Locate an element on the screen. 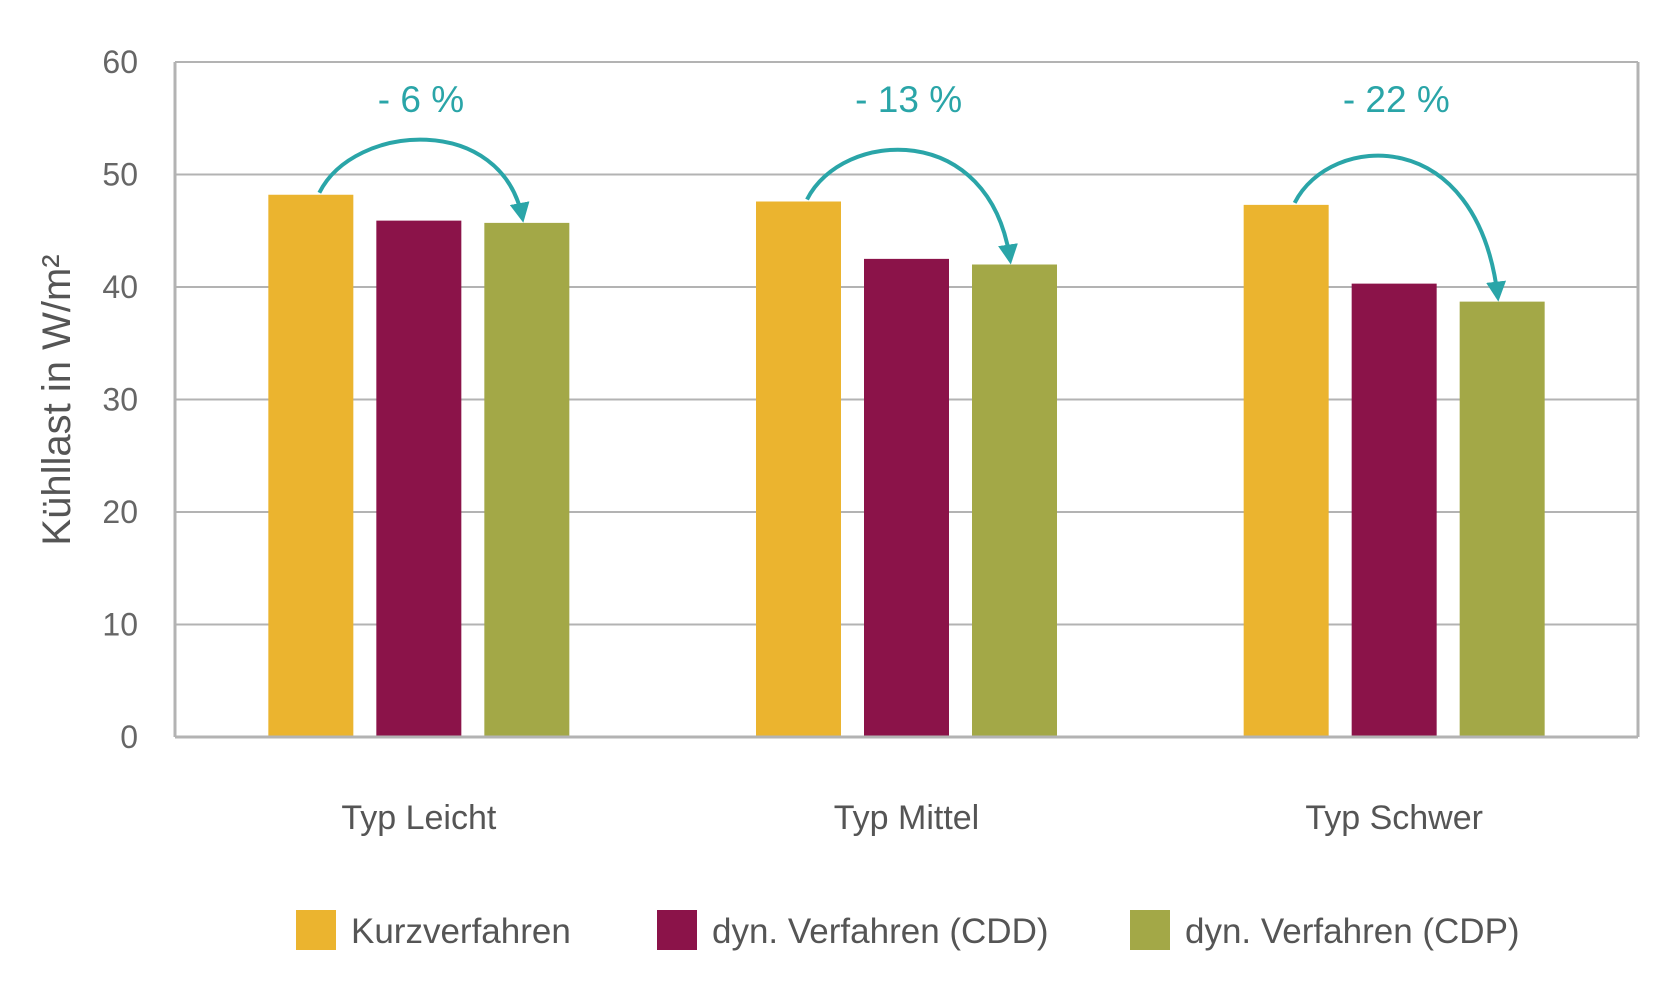 The height and width of the screenshot is (1000, 1680). y-axis-label: Kühllast in W/m² is located at coordinates (57, 399).